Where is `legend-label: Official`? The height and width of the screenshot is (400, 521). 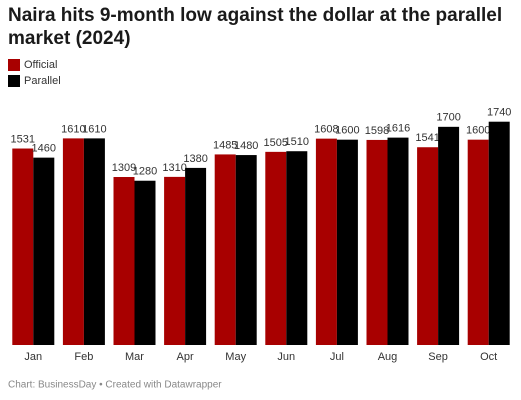 legend-label: Official is located at coordinates (40, 65).